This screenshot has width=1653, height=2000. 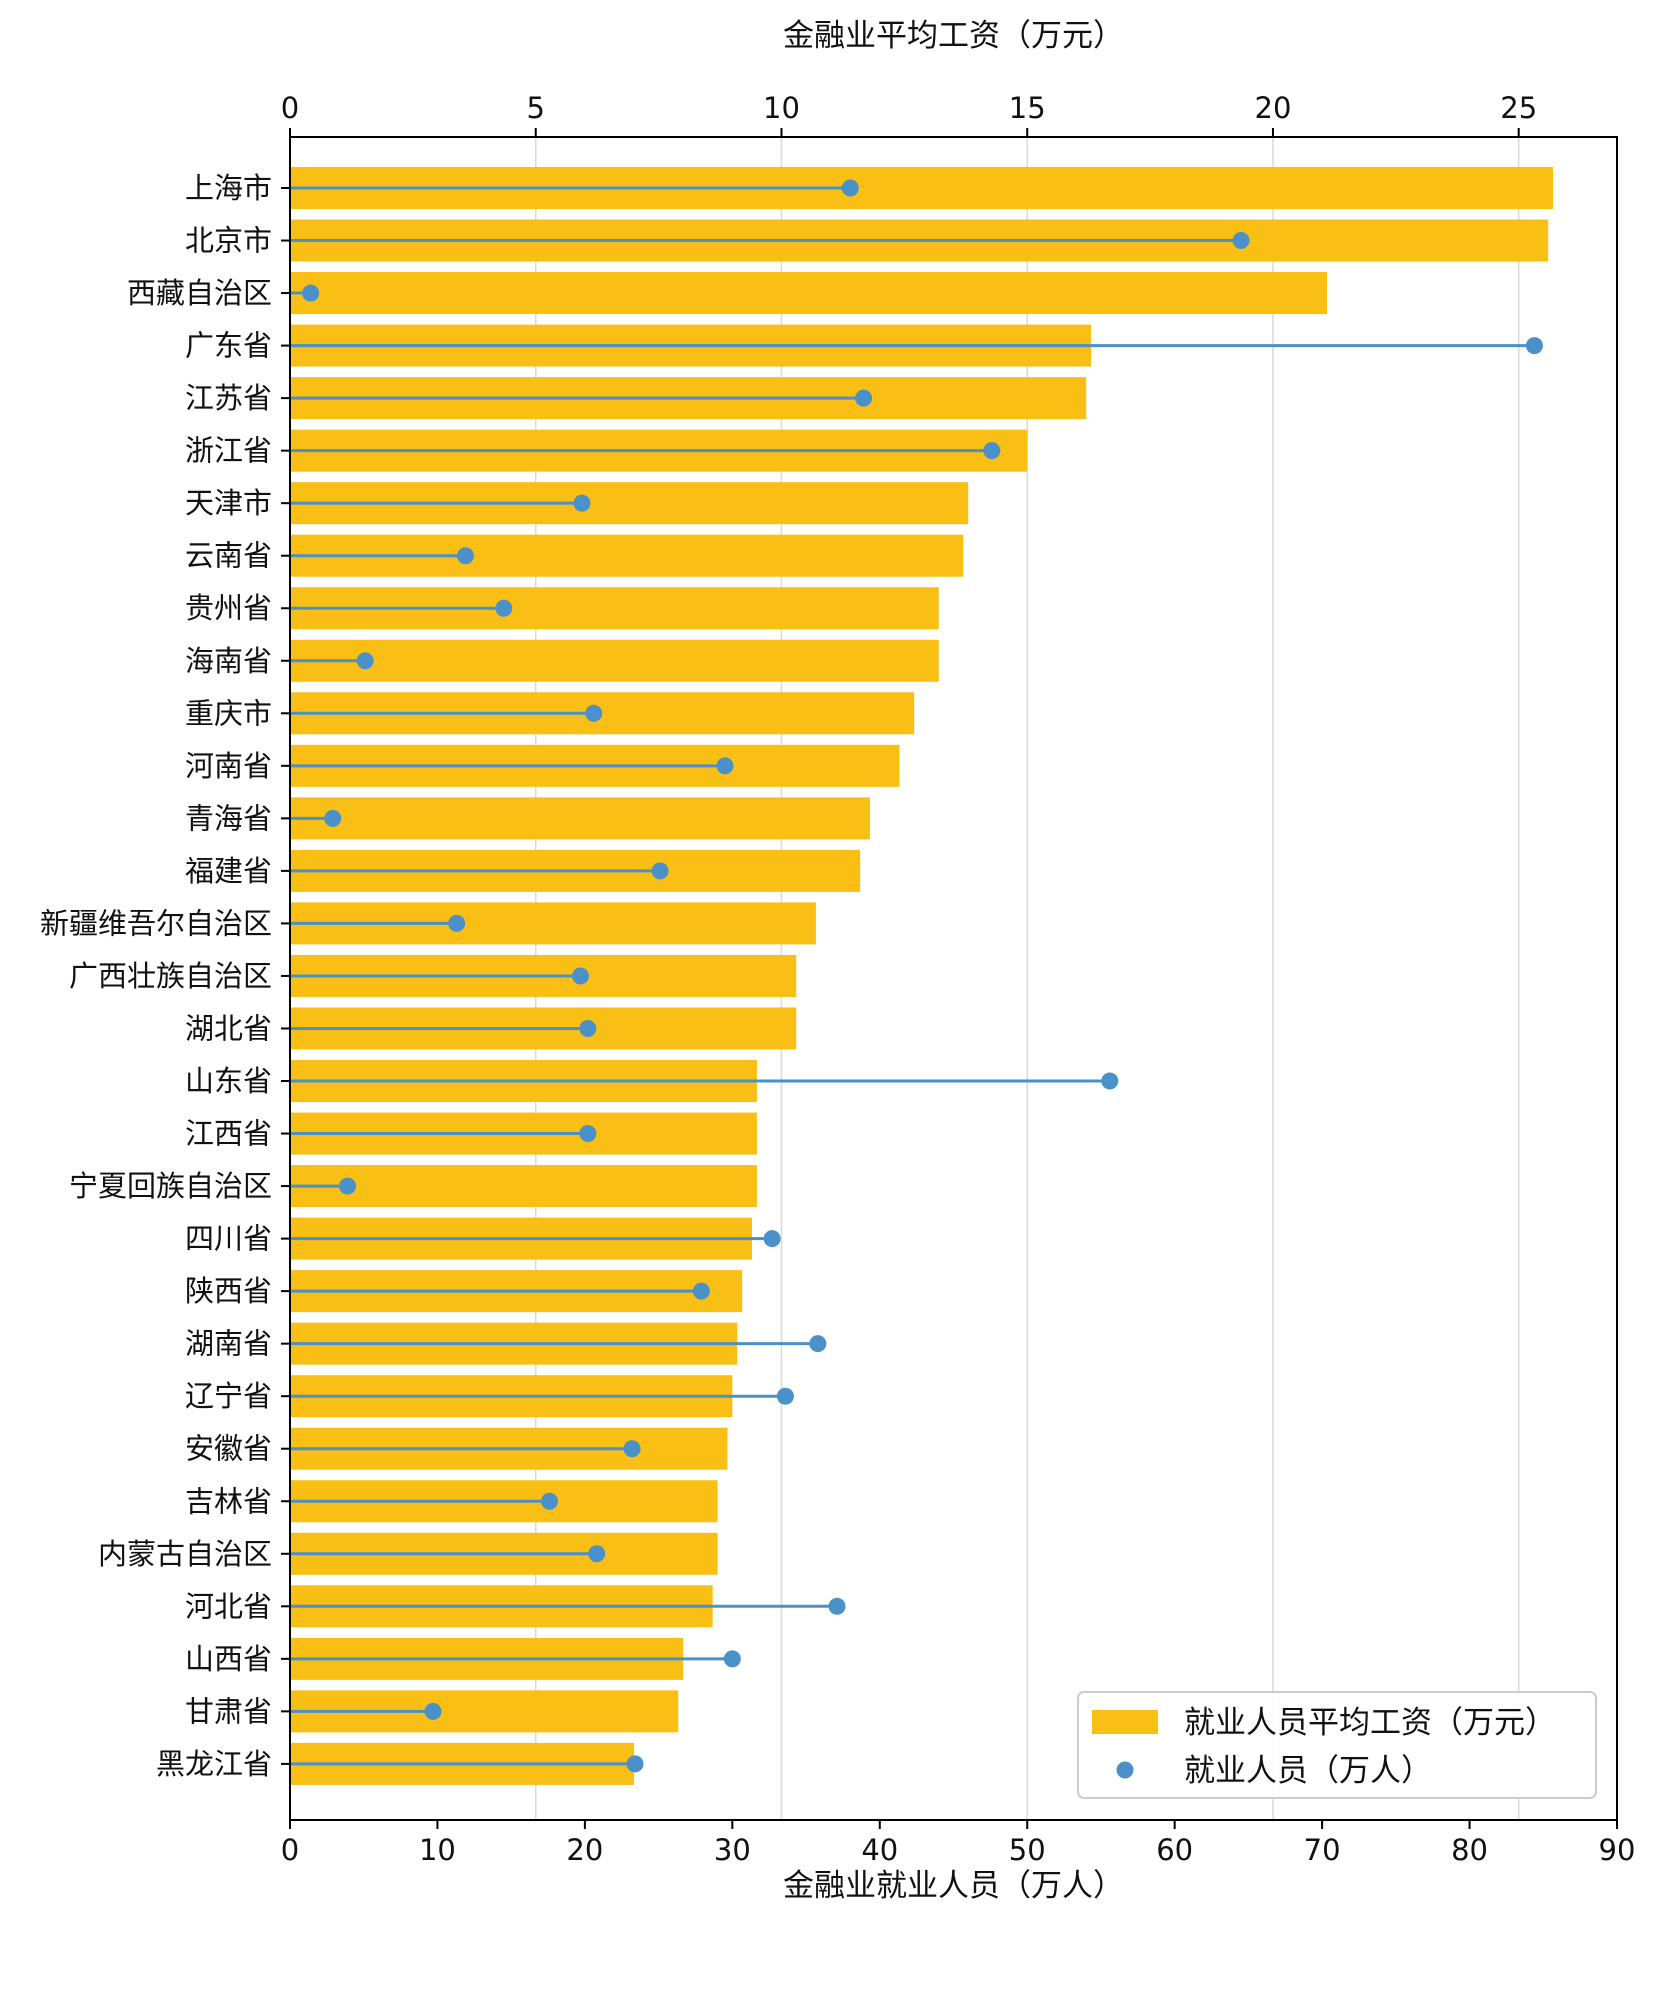 What do you see at coordinates (228, 346) in the screenshot?
I see `category-label: 广东省` at bounding box center [228, 346].